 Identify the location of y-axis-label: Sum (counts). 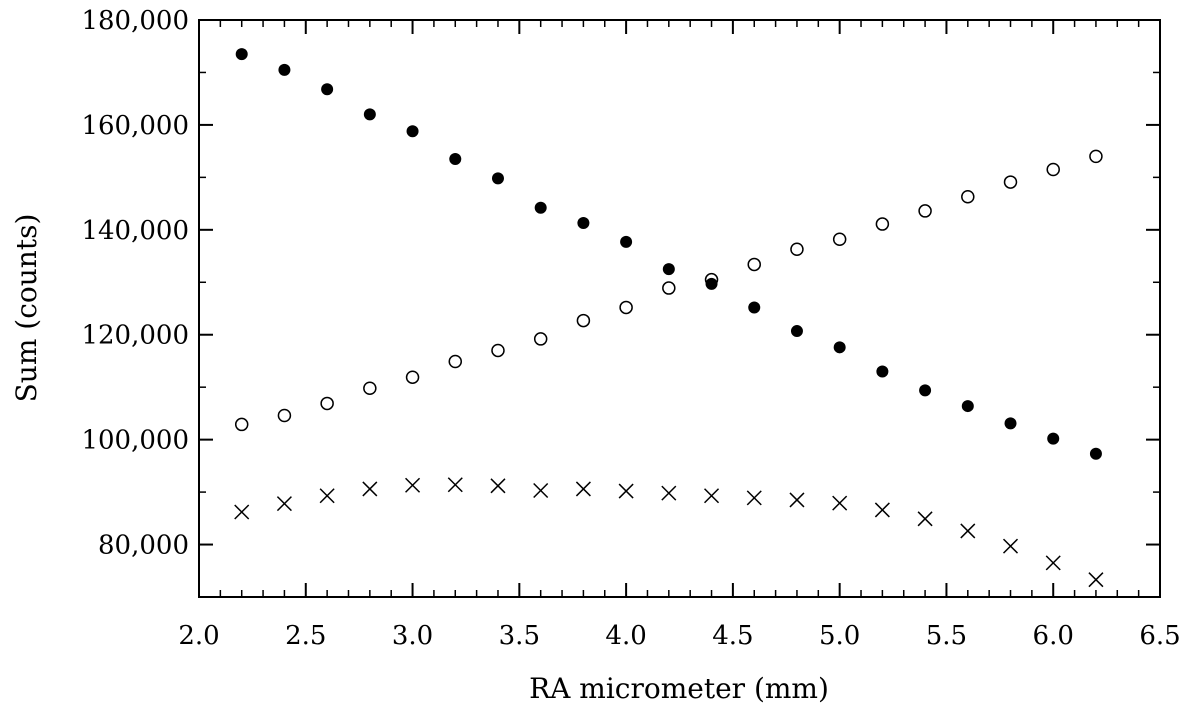
(26, 308).